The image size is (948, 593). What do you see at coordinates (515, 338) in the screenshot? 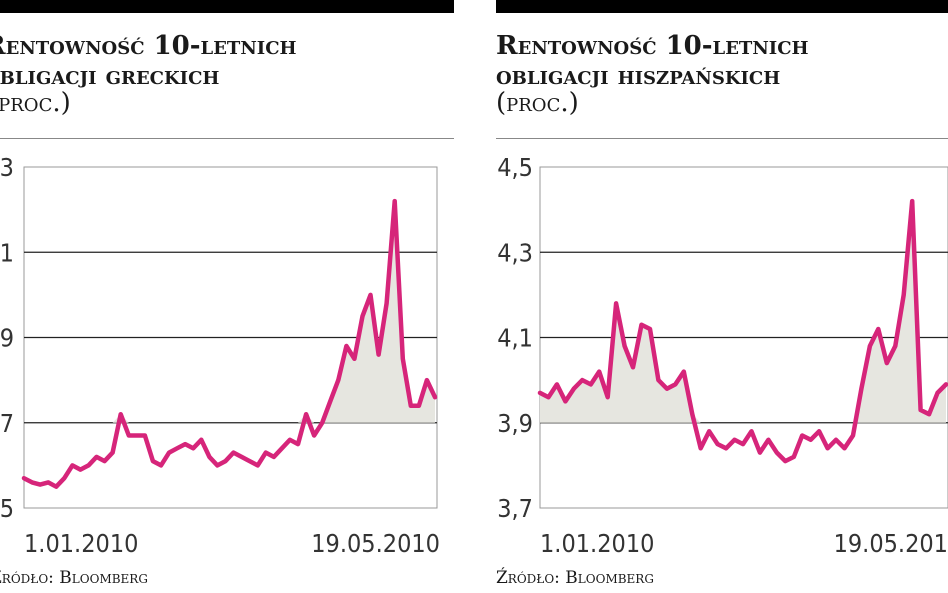
I see `panel2-ytick-label: 4,1` at bounding box center [515, 338].